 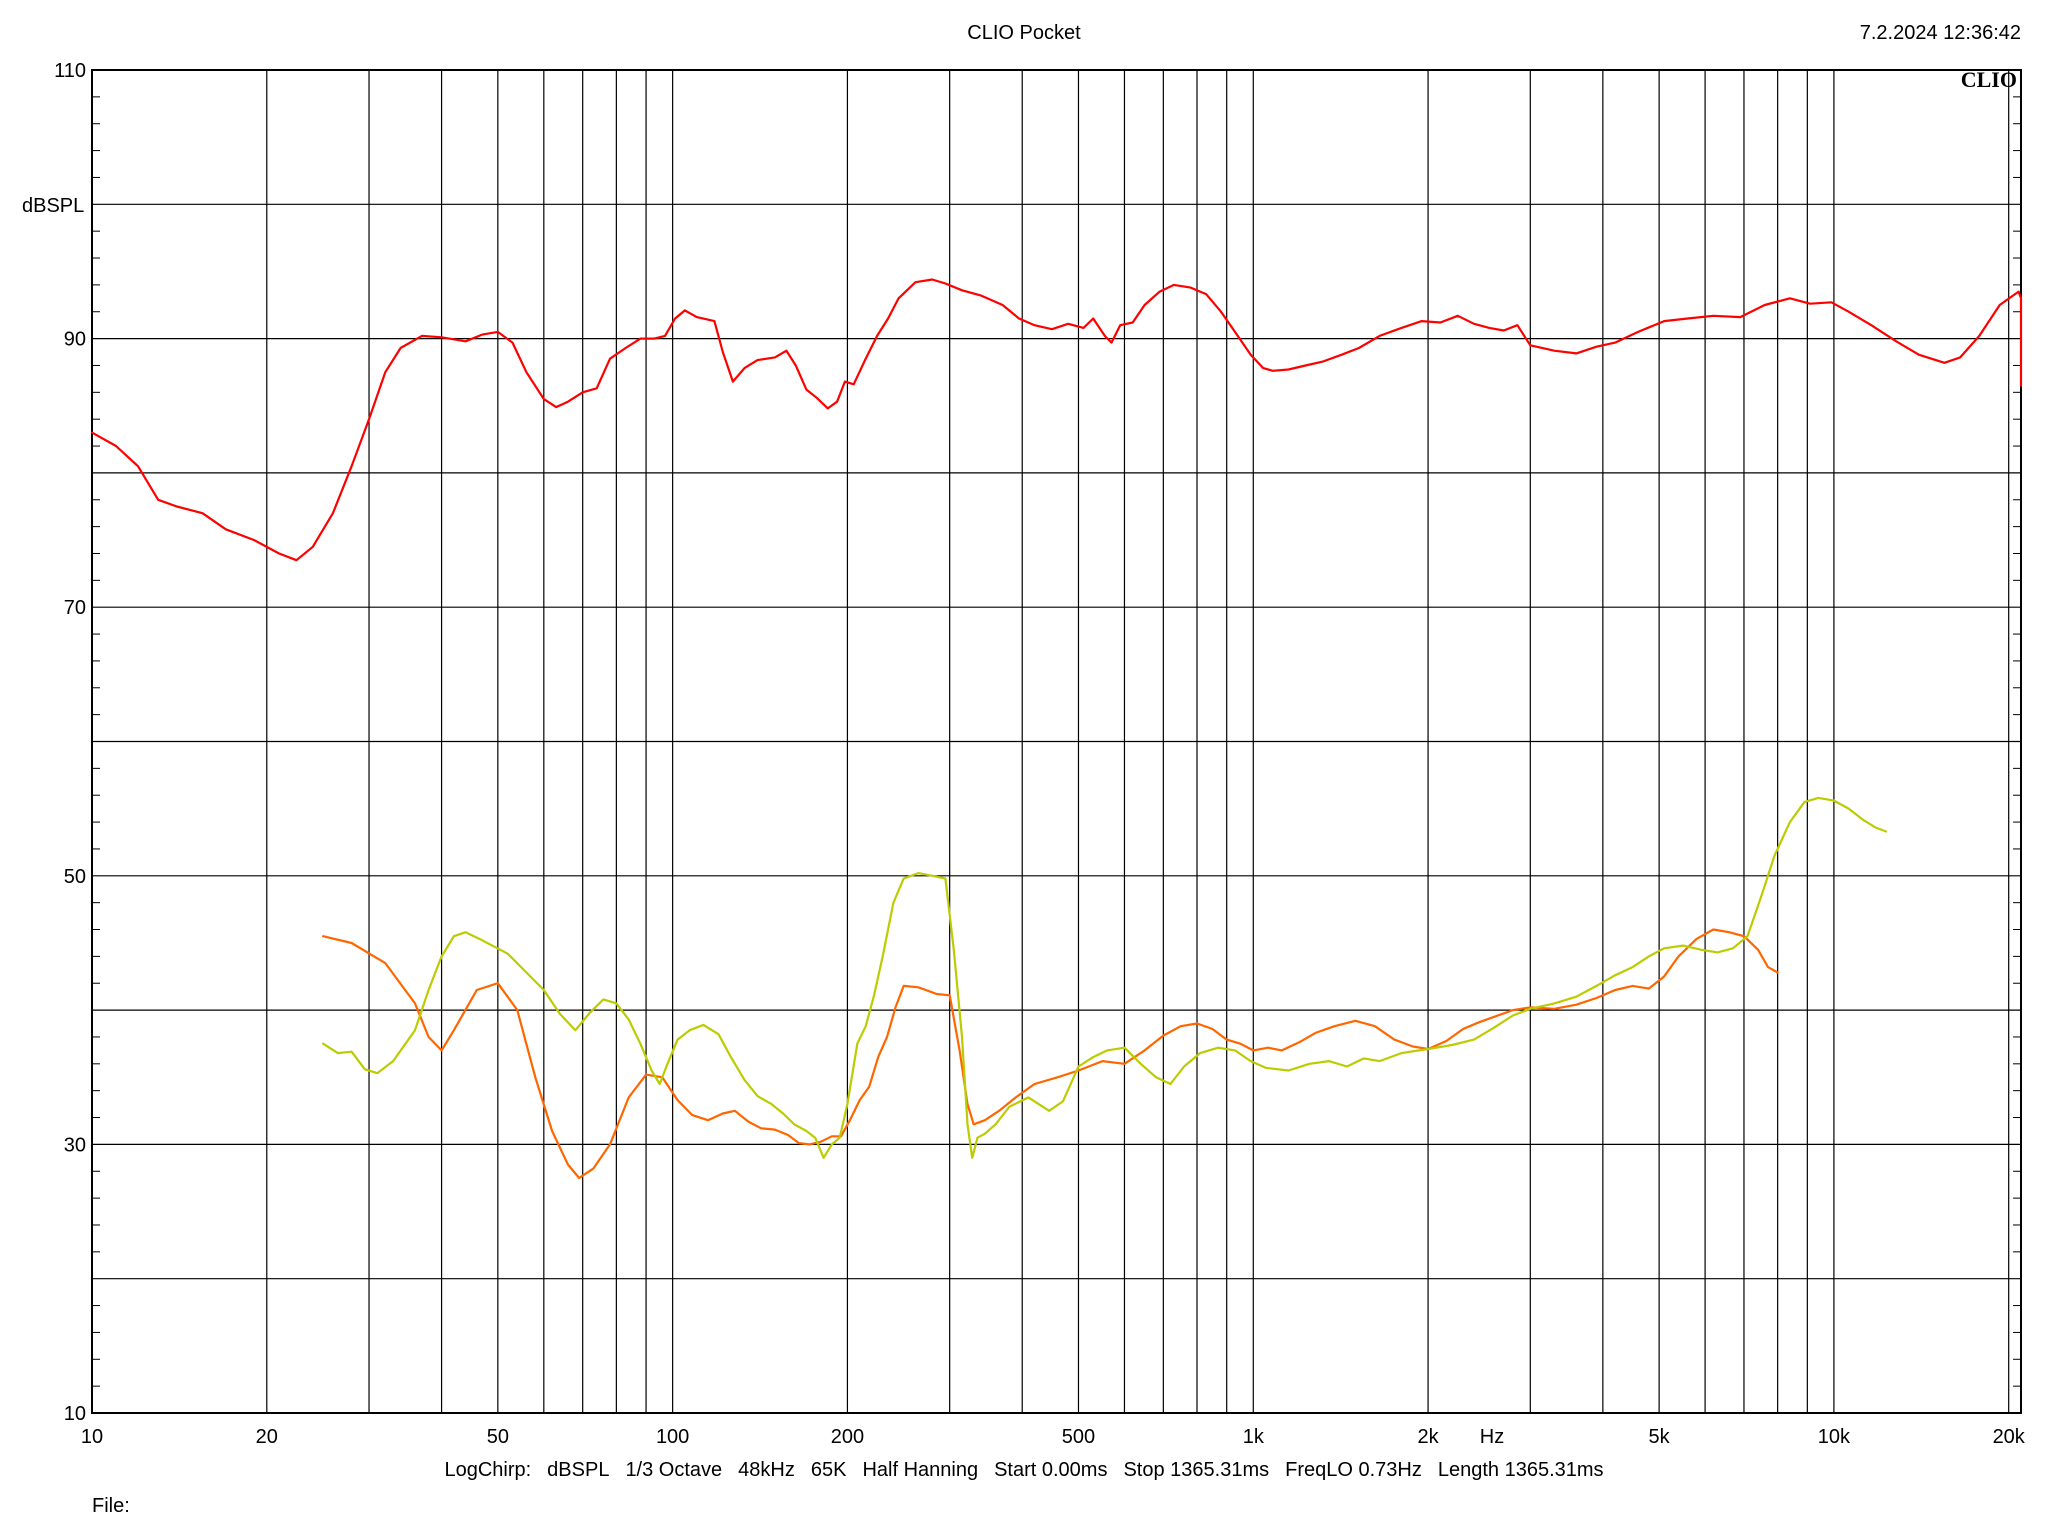 What do you see at coordinates (75, 340) in the screenshot?
I see `y-tick-label: 90` at bounding box center [75, 340].